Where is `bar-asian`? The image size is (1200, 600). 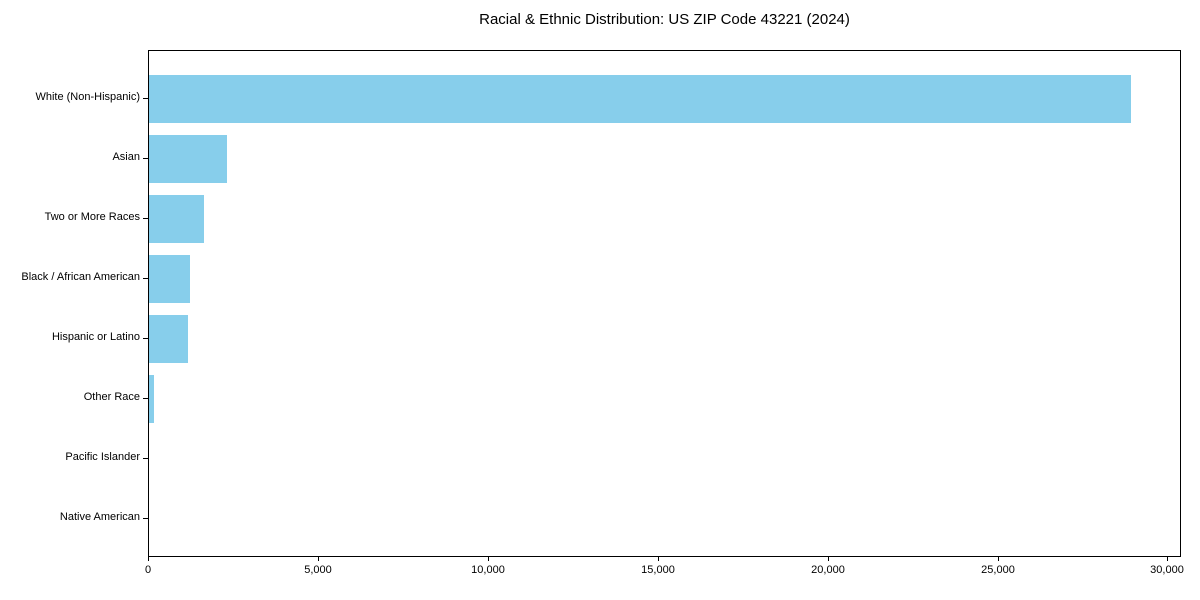
bar-asian is located at coordinates (188, 159).